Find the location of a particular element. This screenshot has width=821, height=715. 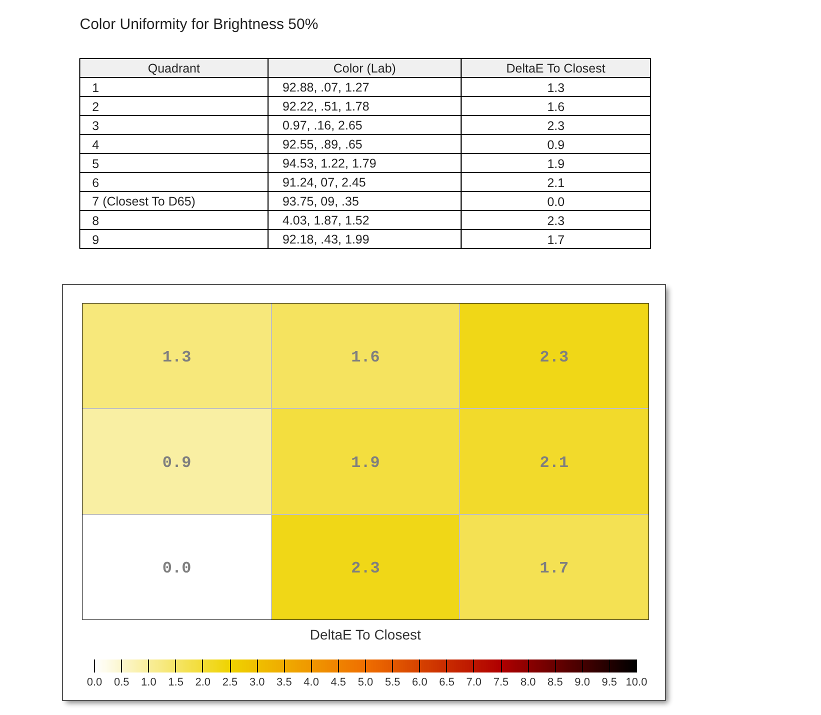

text: 4.03, 1.87, 1.52 is located at coordinates (326, 221).